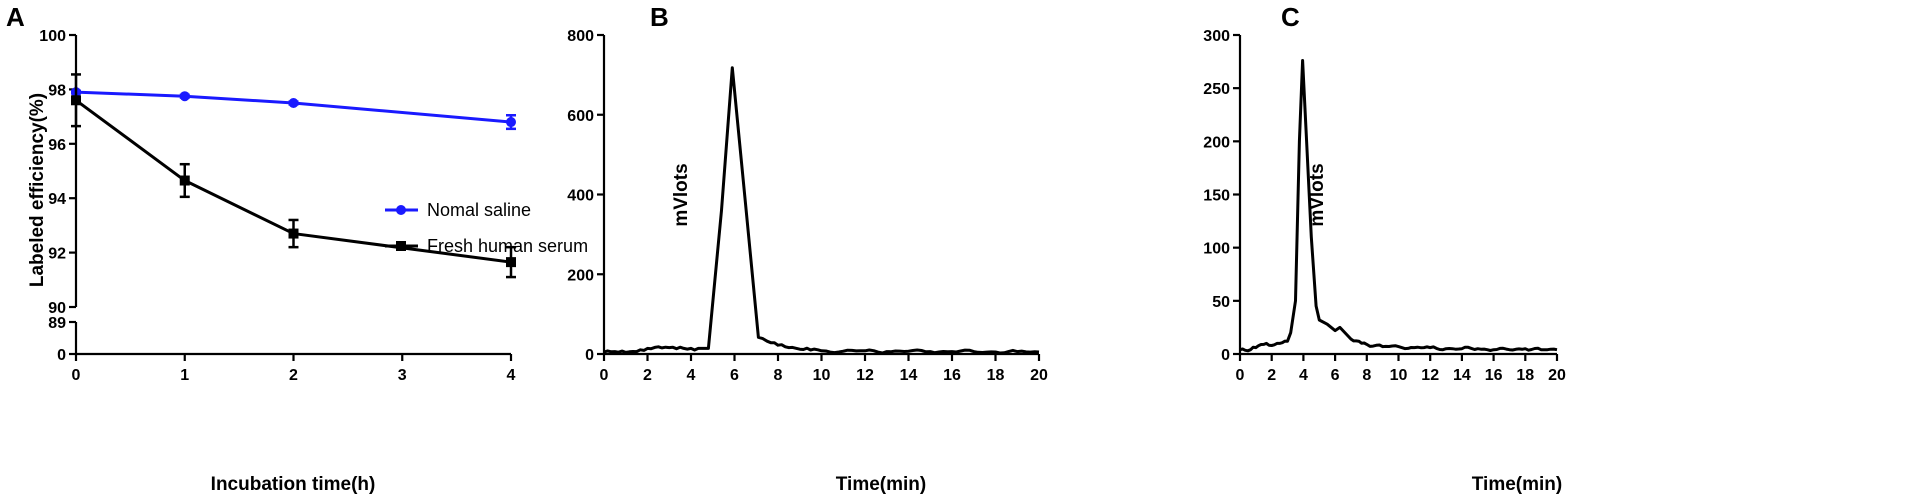 The width and height of the screenshot is (1914, 501). I want to click on panel-a-x-tick-label: 1, so click(184, 375).